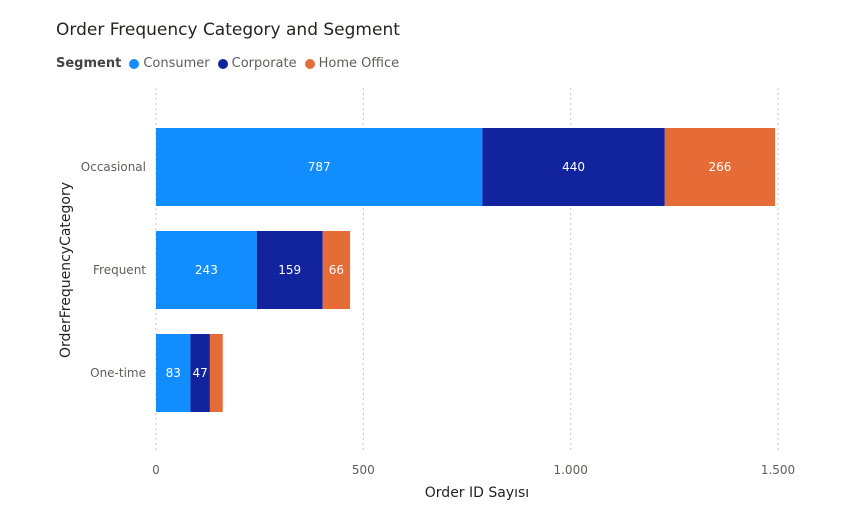  I want to click on x-axis-title: Order ID Sayısı, so click(477, 493).